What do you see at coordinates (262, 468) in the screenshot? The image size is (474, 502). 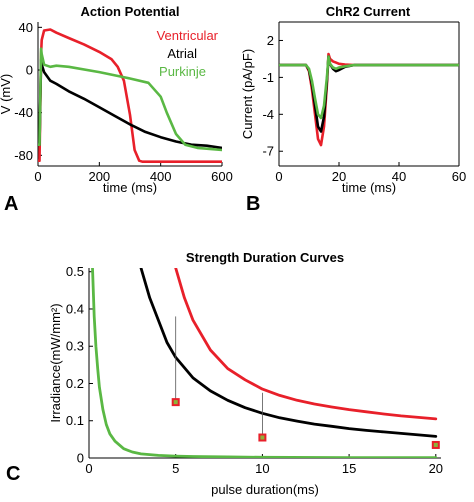 I see `x-tick-label: 10` at bounding box center [262, 468].